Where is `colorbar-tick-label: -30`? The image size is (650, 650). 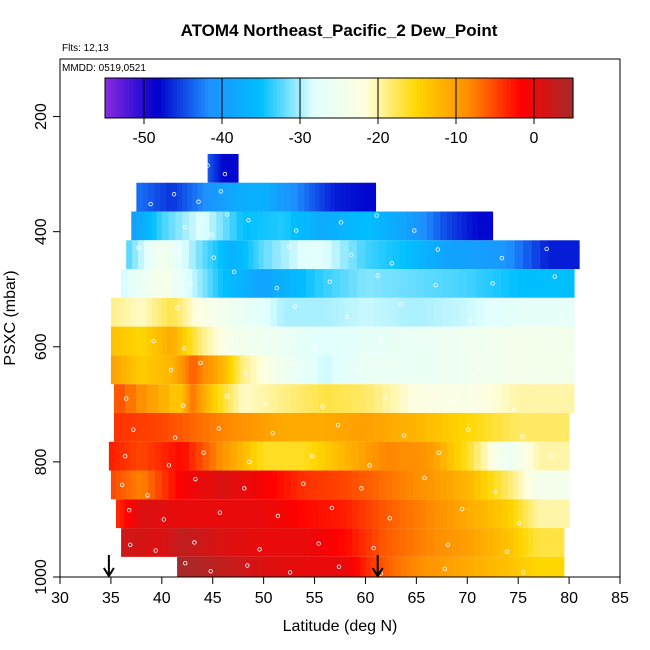 colorbar-tick-label: -30 is located at coordinates (299, 138).